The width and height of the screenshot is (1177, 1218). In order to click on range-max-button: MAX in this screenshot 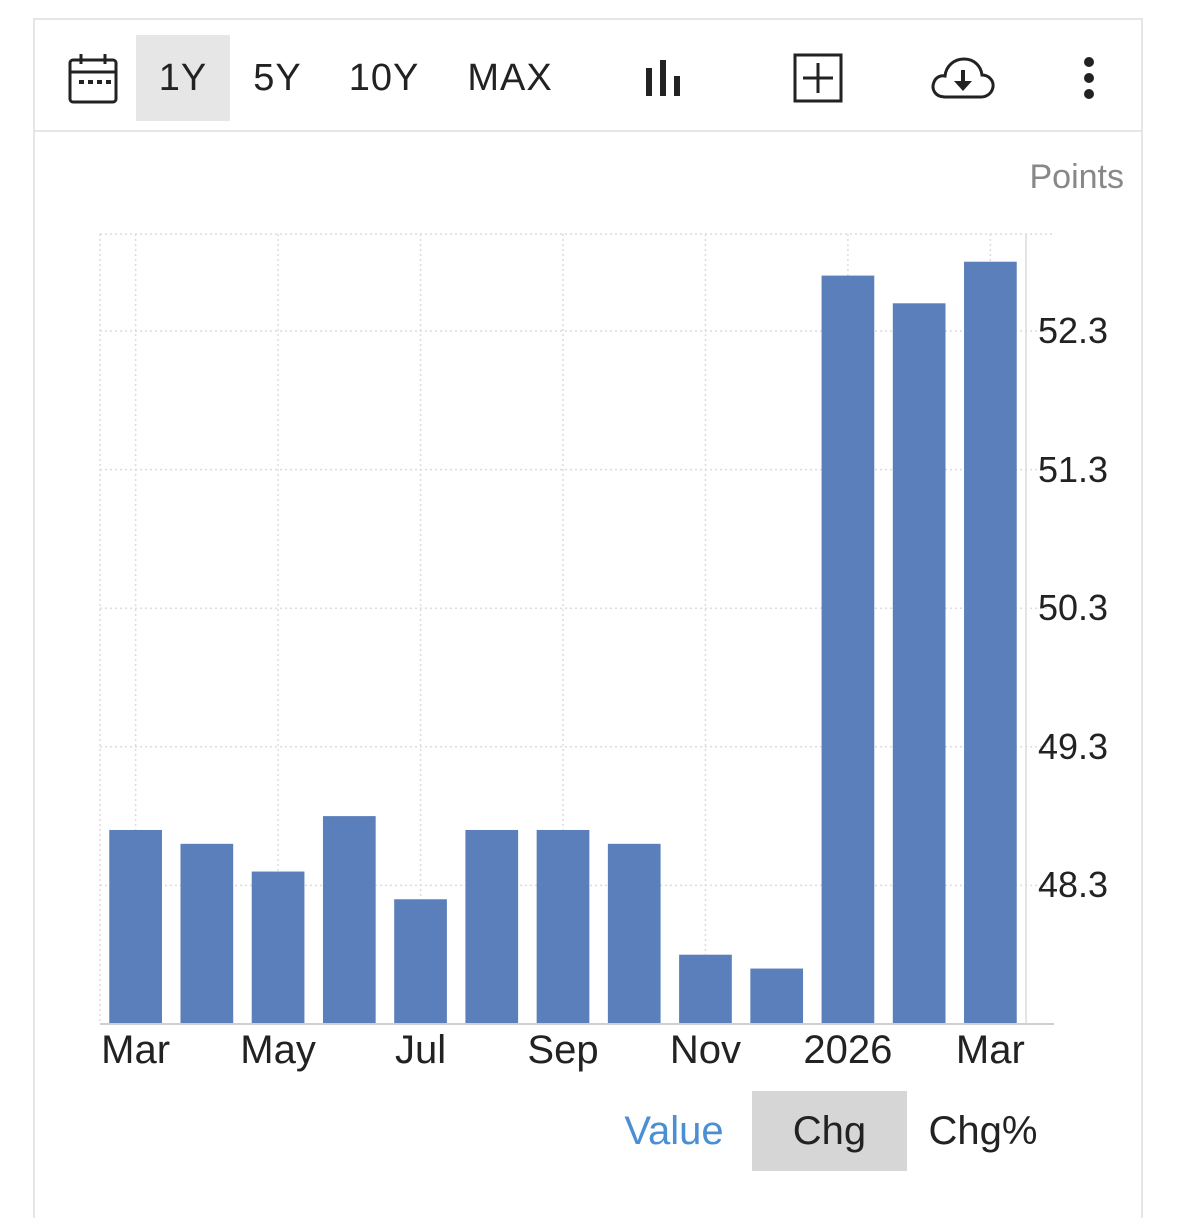, I will do `click(510, 77)`.